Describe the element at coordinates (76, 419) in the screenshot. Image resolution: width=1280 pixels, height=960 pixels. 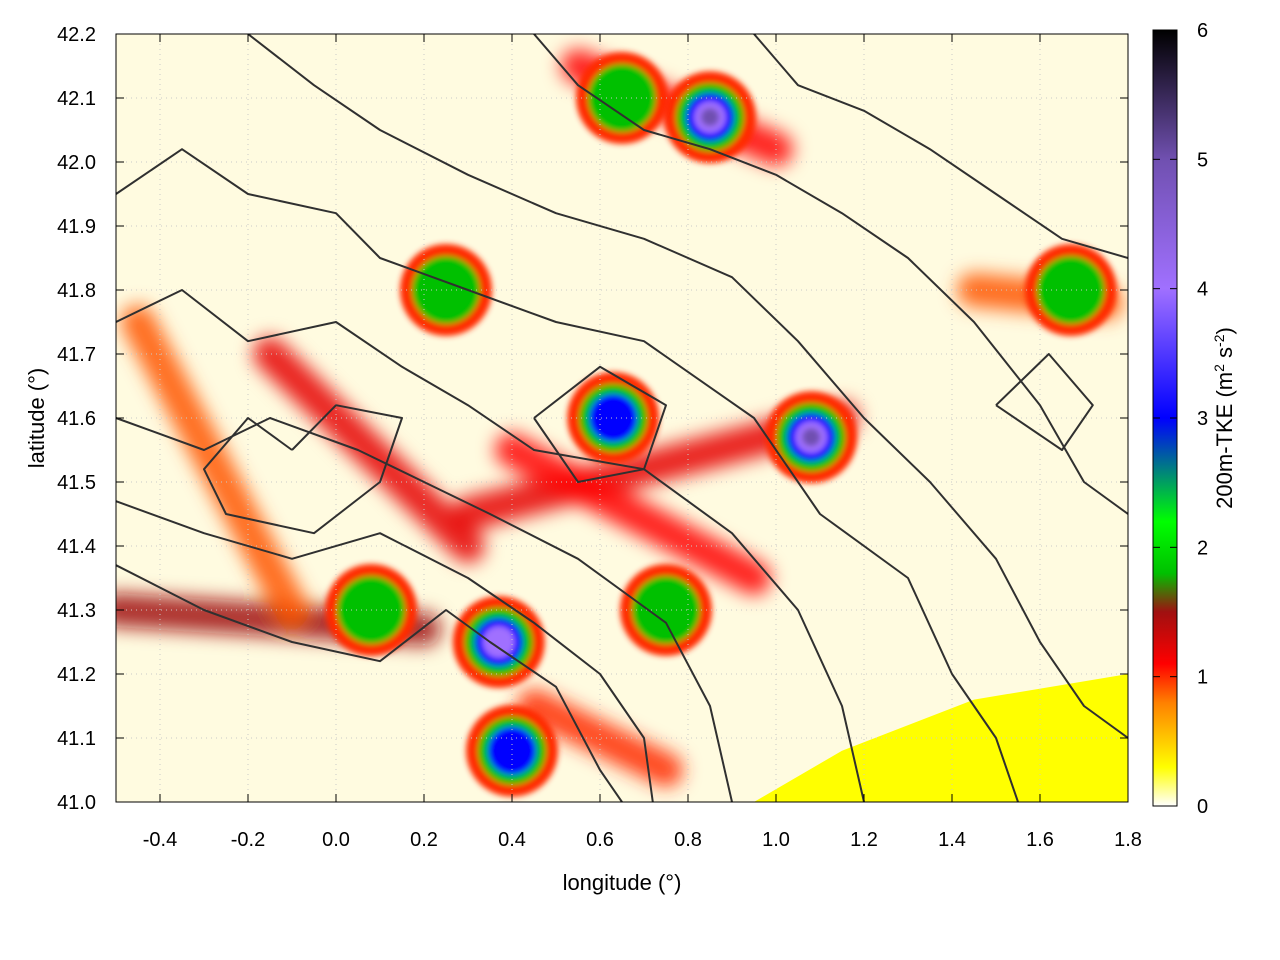
I see `y-tick-label: 41.6` at that location.